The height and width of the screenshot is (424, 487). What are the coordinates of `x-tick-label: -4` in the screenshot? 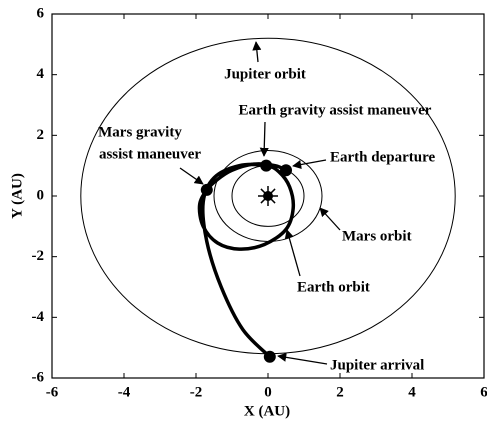 It's located at (124, 392).